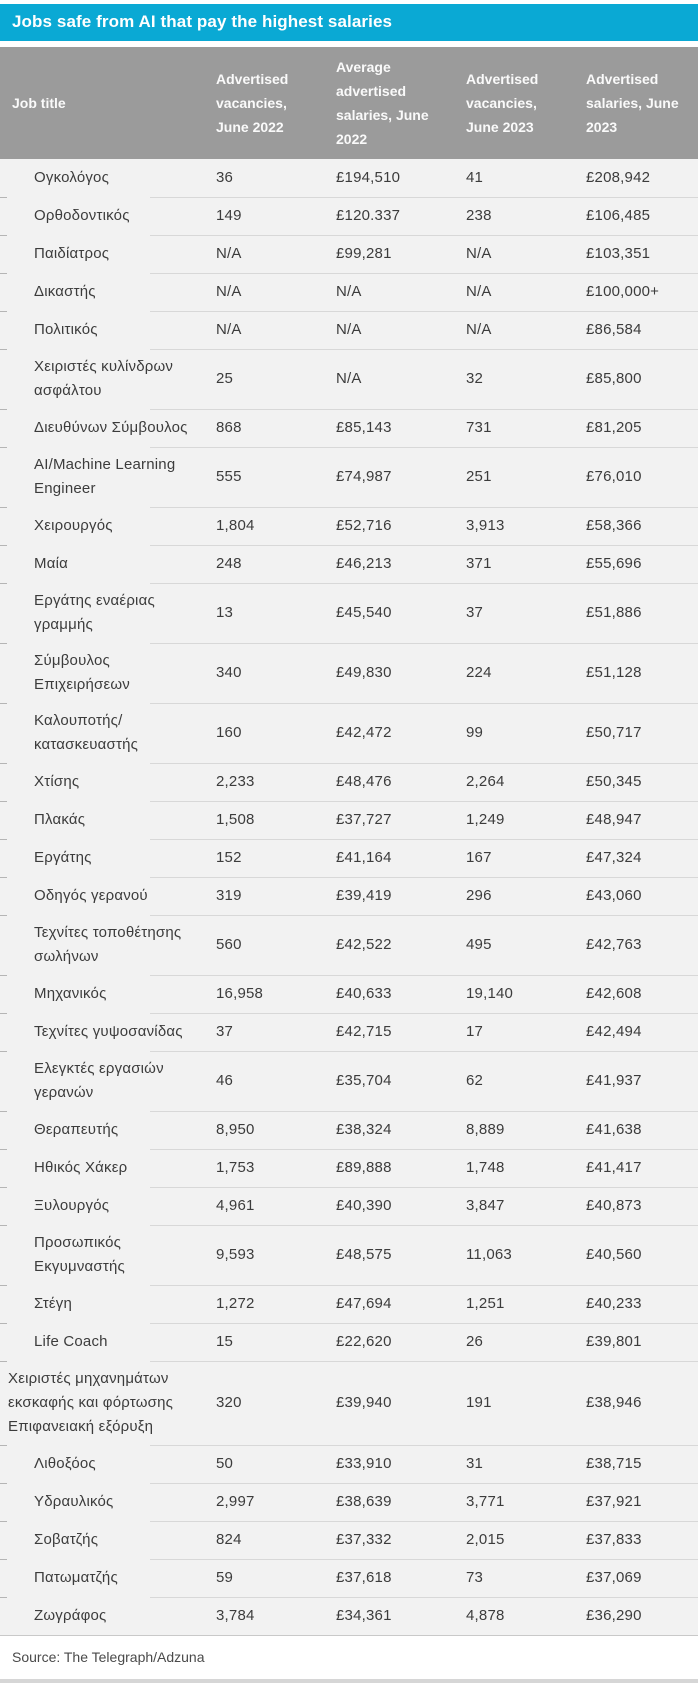 The height and width of the screenshot is (1683, 698). What do you see at coordinates (74, 1501) in the screenshot?
I see `job-title-cell: Υδραυλικός` at bounding box center [74, 1501].